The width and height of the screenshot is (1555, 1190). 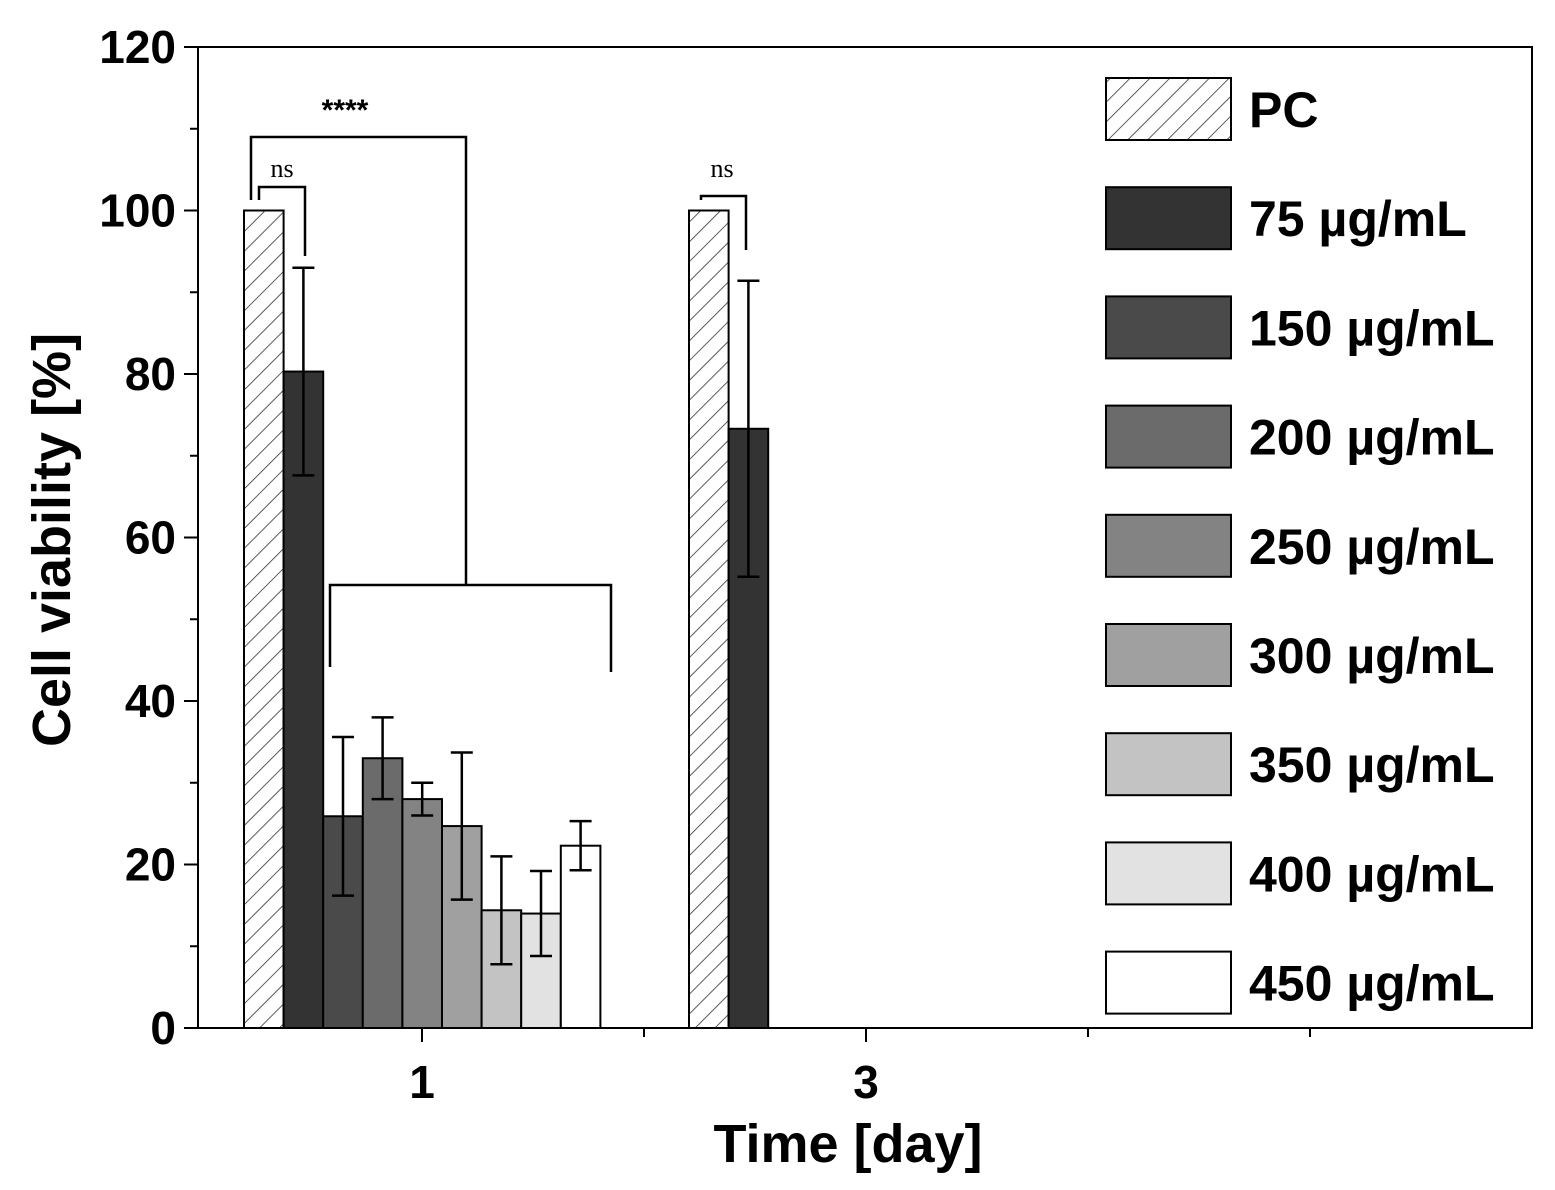 I want to click on legend-swatch-75-g-ml, so click(x=1168, y=218).